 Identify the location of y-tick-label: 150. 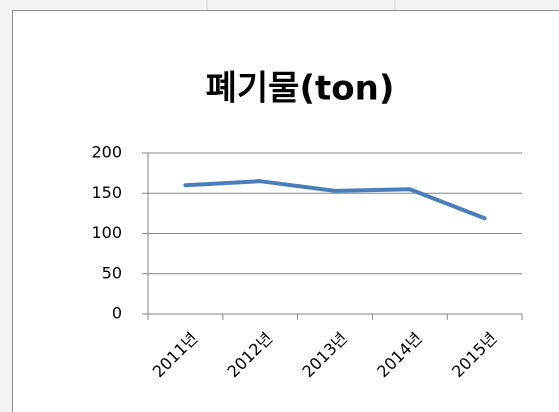
(106, 192).